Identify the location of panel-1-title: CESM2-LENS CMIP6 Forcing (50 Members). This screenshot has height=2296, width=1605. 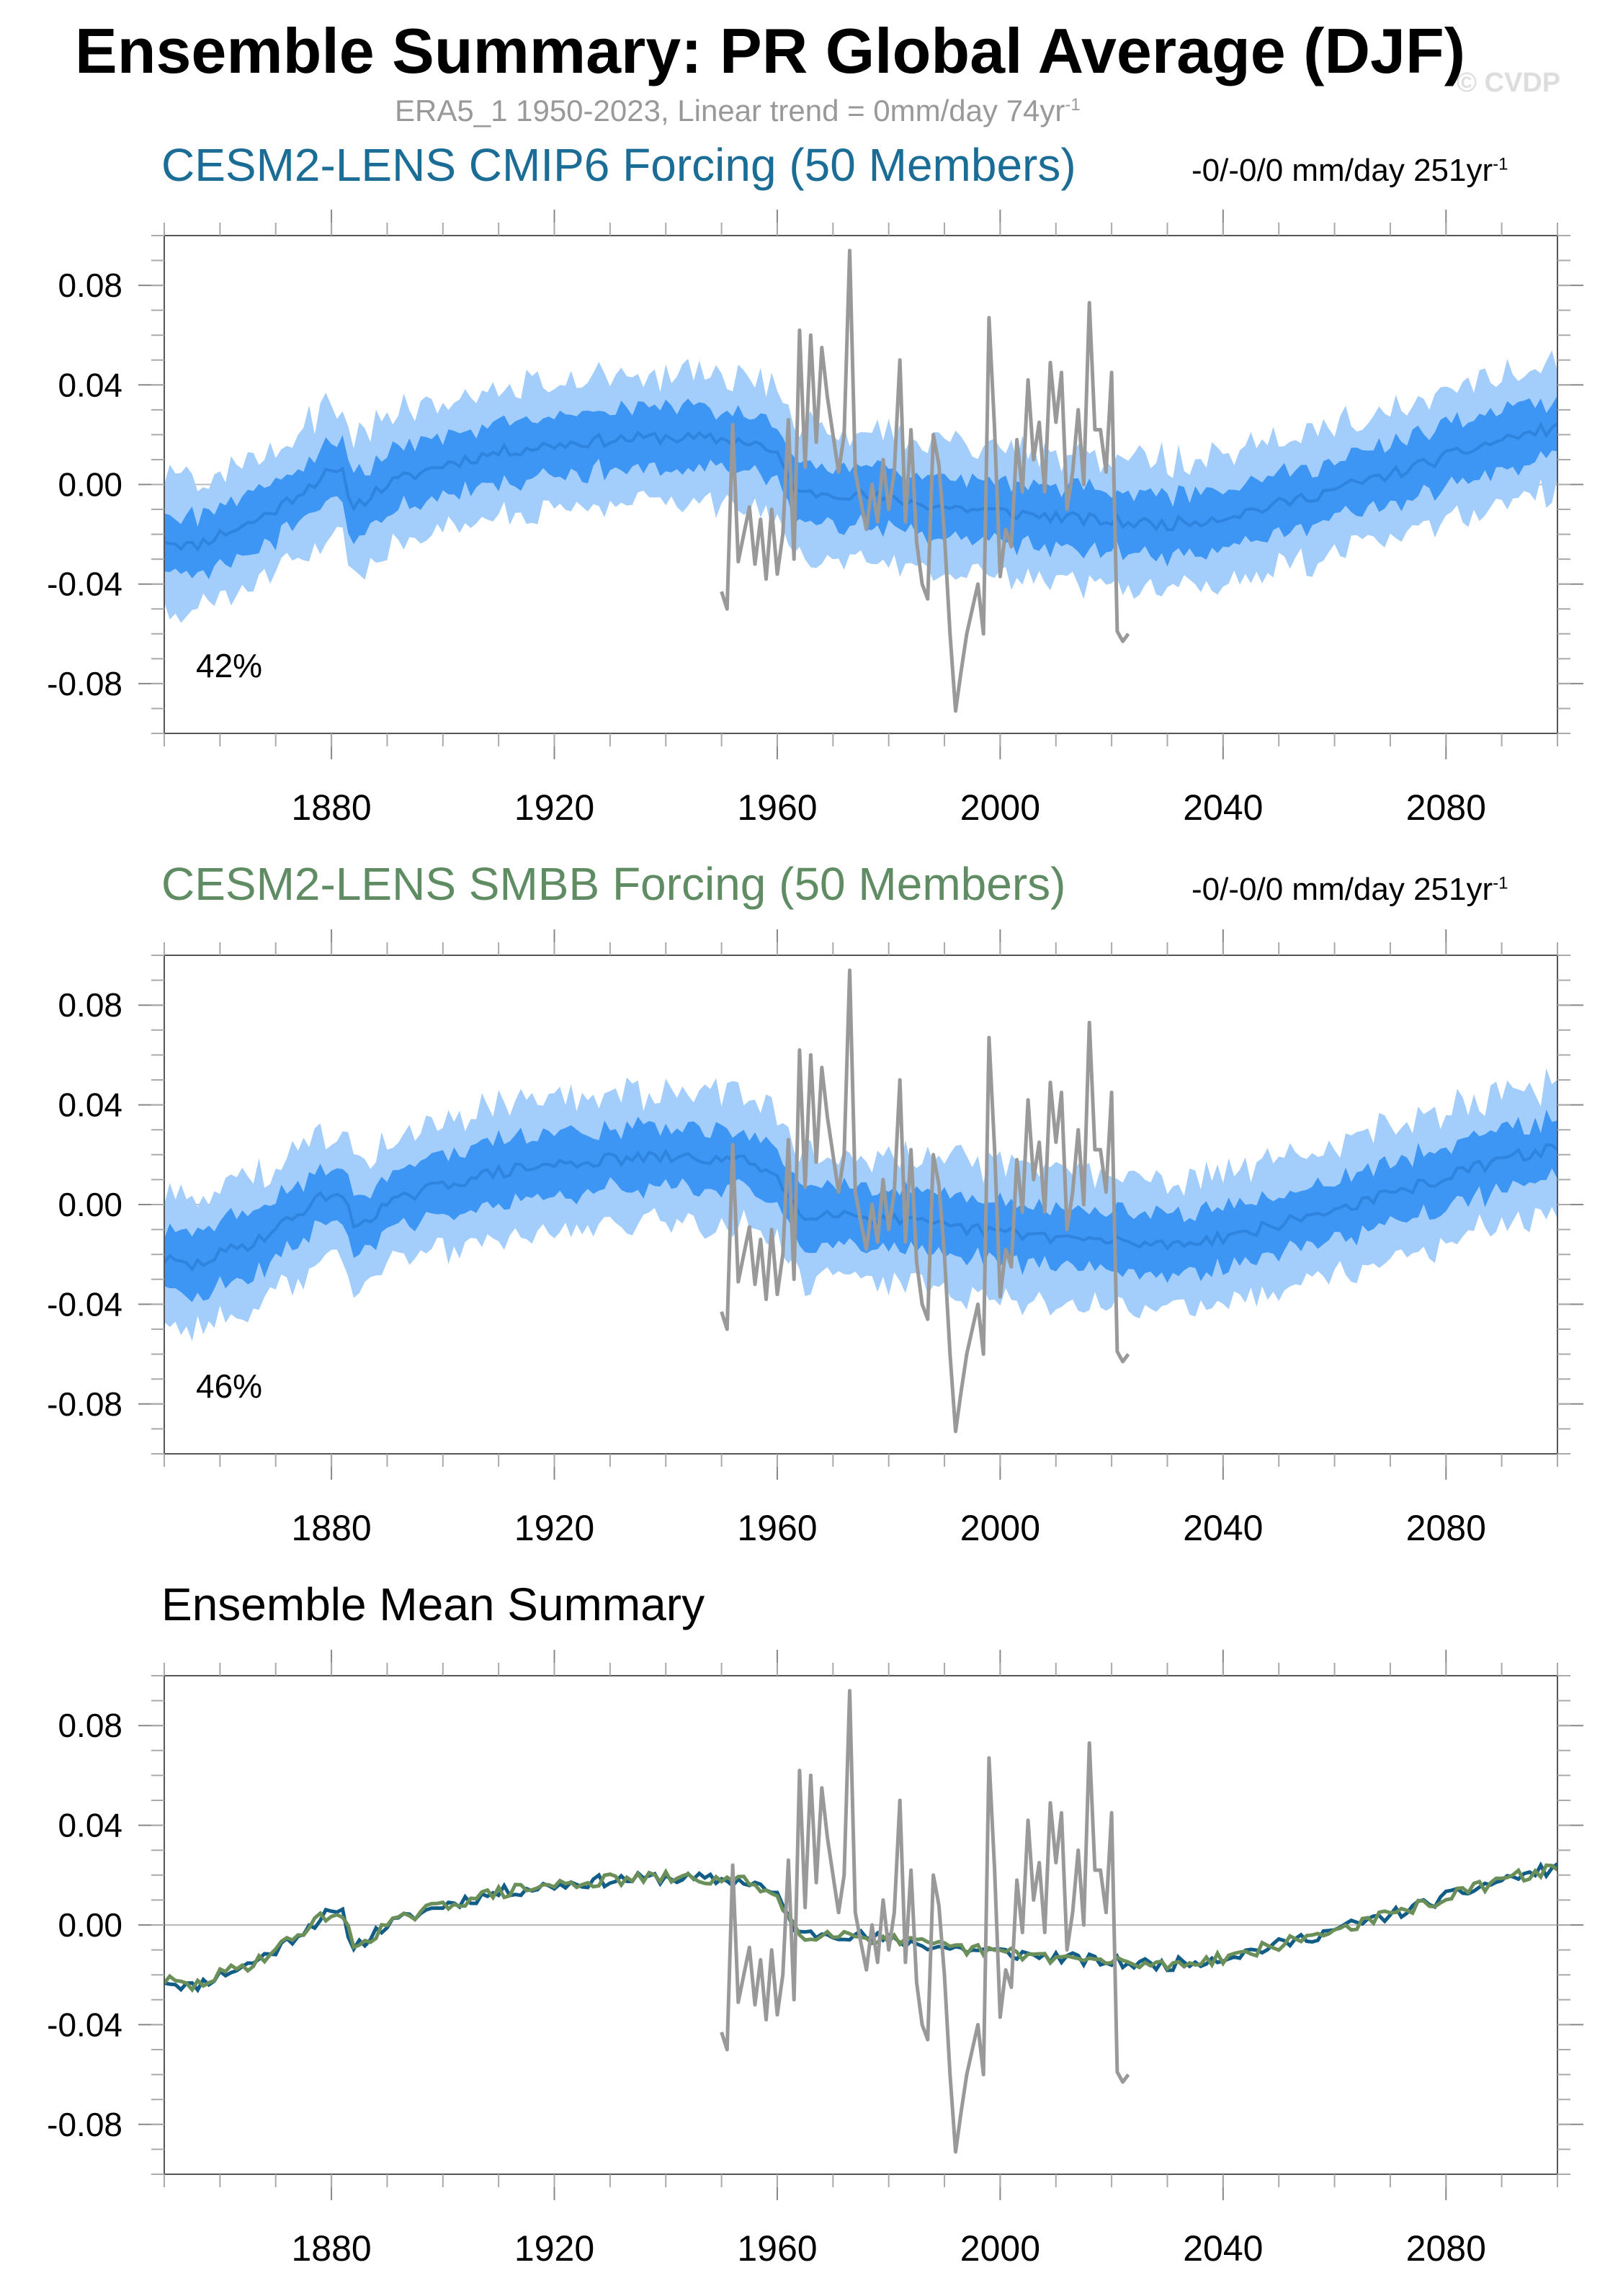
(618, 165).